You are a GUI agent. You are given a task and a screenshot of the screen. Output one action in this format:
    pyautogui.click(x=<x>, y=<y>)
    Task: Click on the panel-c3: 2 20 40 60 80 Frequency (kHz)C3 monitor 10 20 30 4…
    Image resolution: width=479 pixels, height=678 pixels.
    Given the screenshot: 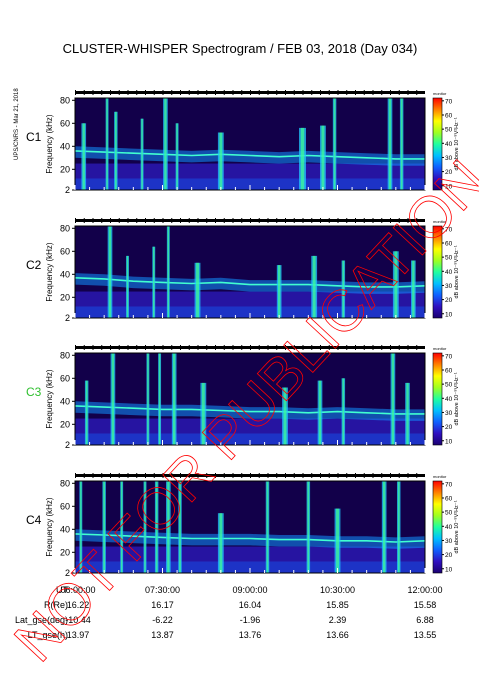 What is the action you would take?
    pyautogui.click(x=243, y=397)
    